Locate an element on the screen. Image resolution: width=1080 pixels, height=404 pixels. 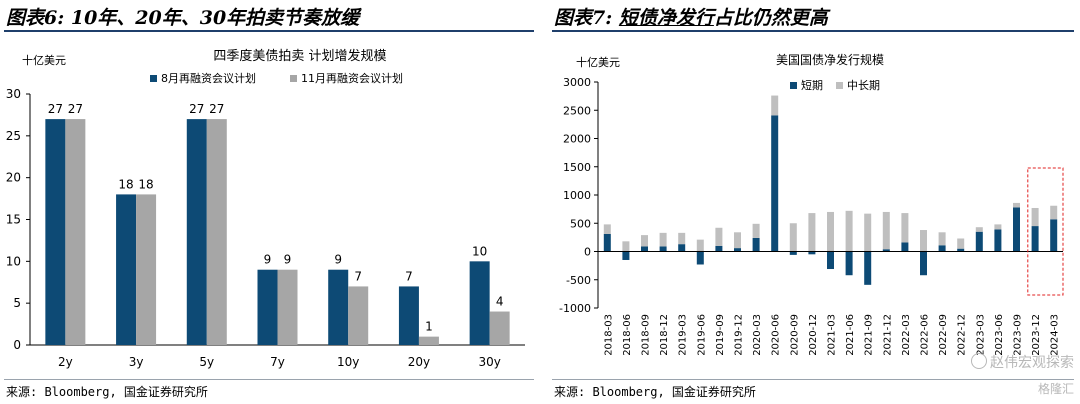
data-label-10y-series-1: 9 is located at coordinates (338, 260).